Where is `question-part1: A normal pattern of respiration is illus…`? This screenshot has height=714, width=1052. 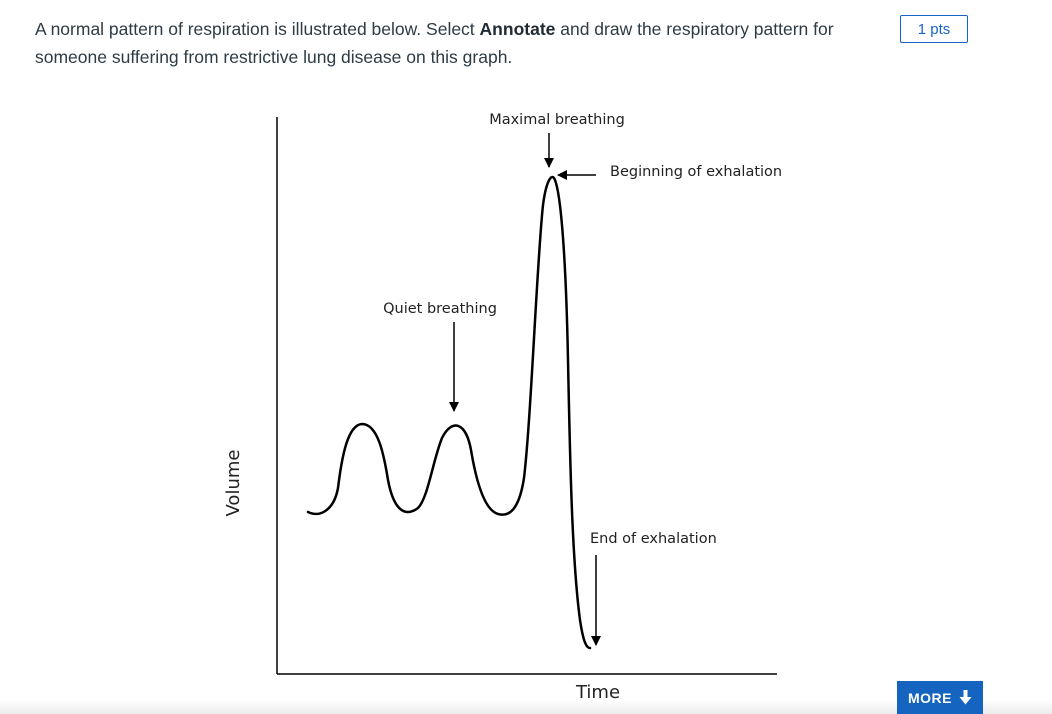
question-part1: A normal pattern of respiration is illus… is located at coordinates (257, 29).